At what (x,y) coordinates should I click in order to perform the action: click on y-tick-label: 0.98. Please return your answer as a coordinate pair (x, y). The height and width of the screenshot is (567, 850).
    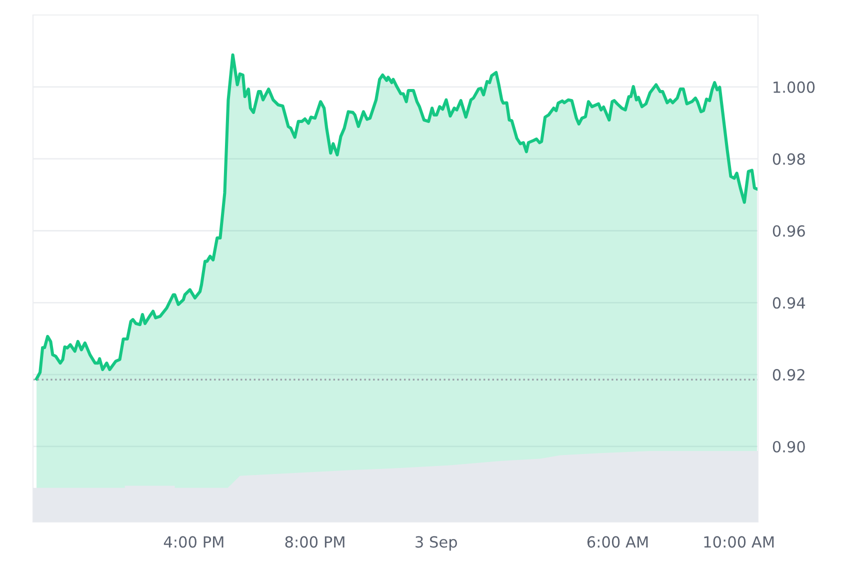
    Looking at the image, I should click on (788, 159).